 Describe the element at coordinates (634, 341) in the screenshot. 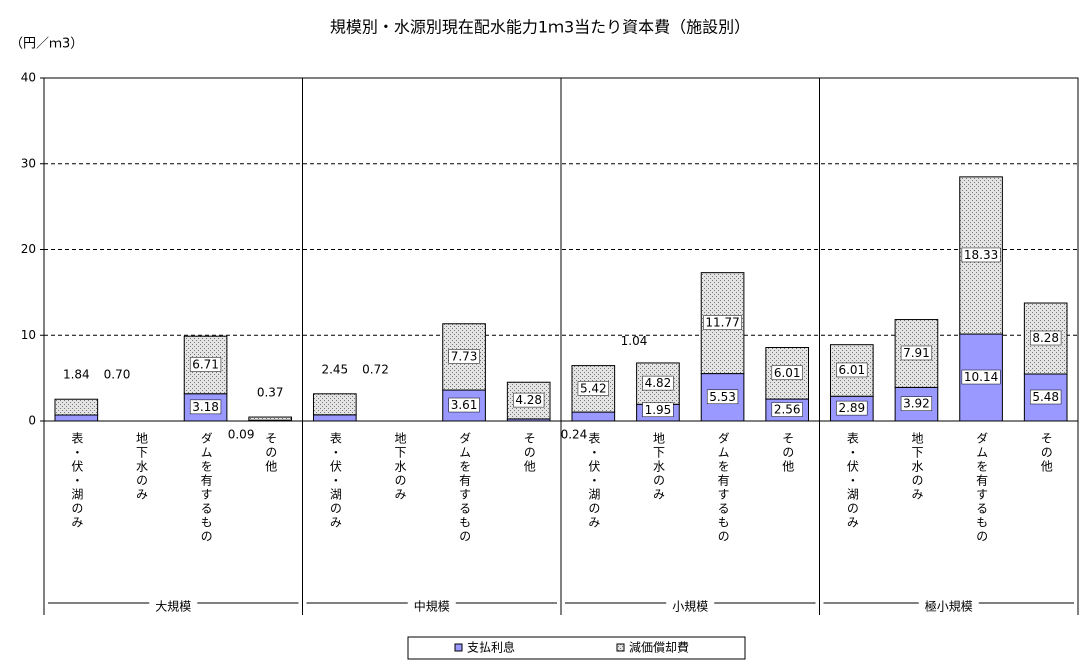

I see `data-label: 1.04` at that location.